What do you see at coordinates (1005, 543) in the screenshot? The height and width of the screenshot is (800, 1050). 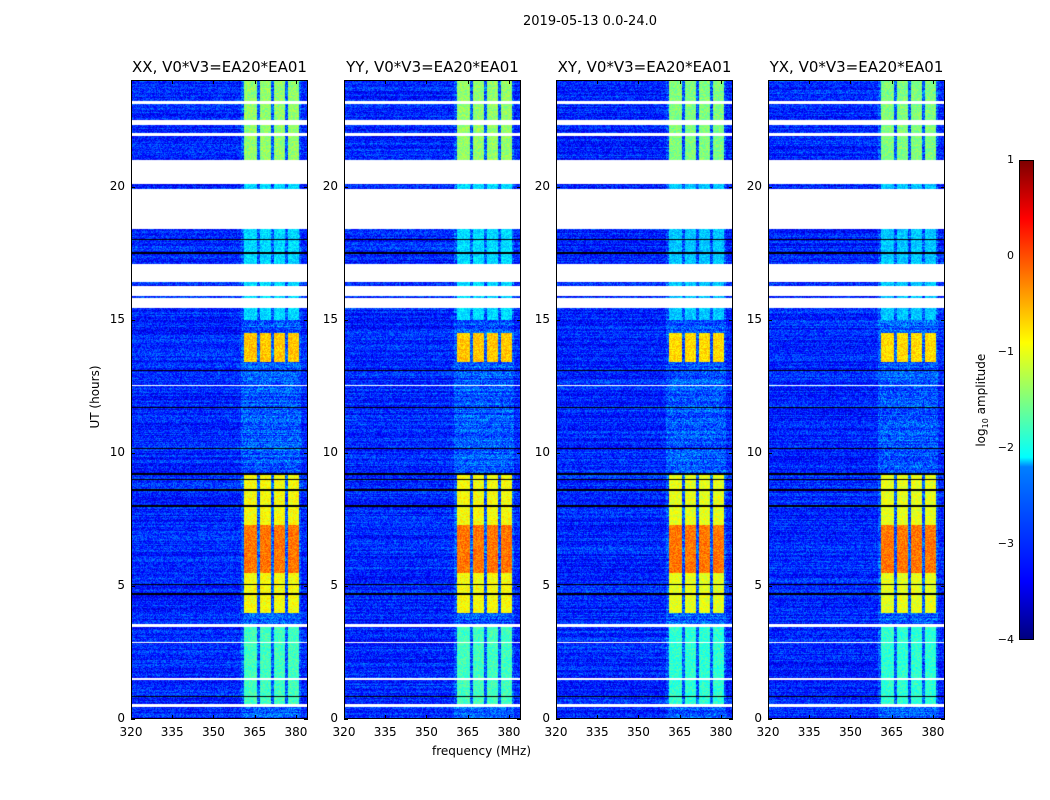 I see `colorbar-tick-label: −3` at bounding box center [1005, 543].